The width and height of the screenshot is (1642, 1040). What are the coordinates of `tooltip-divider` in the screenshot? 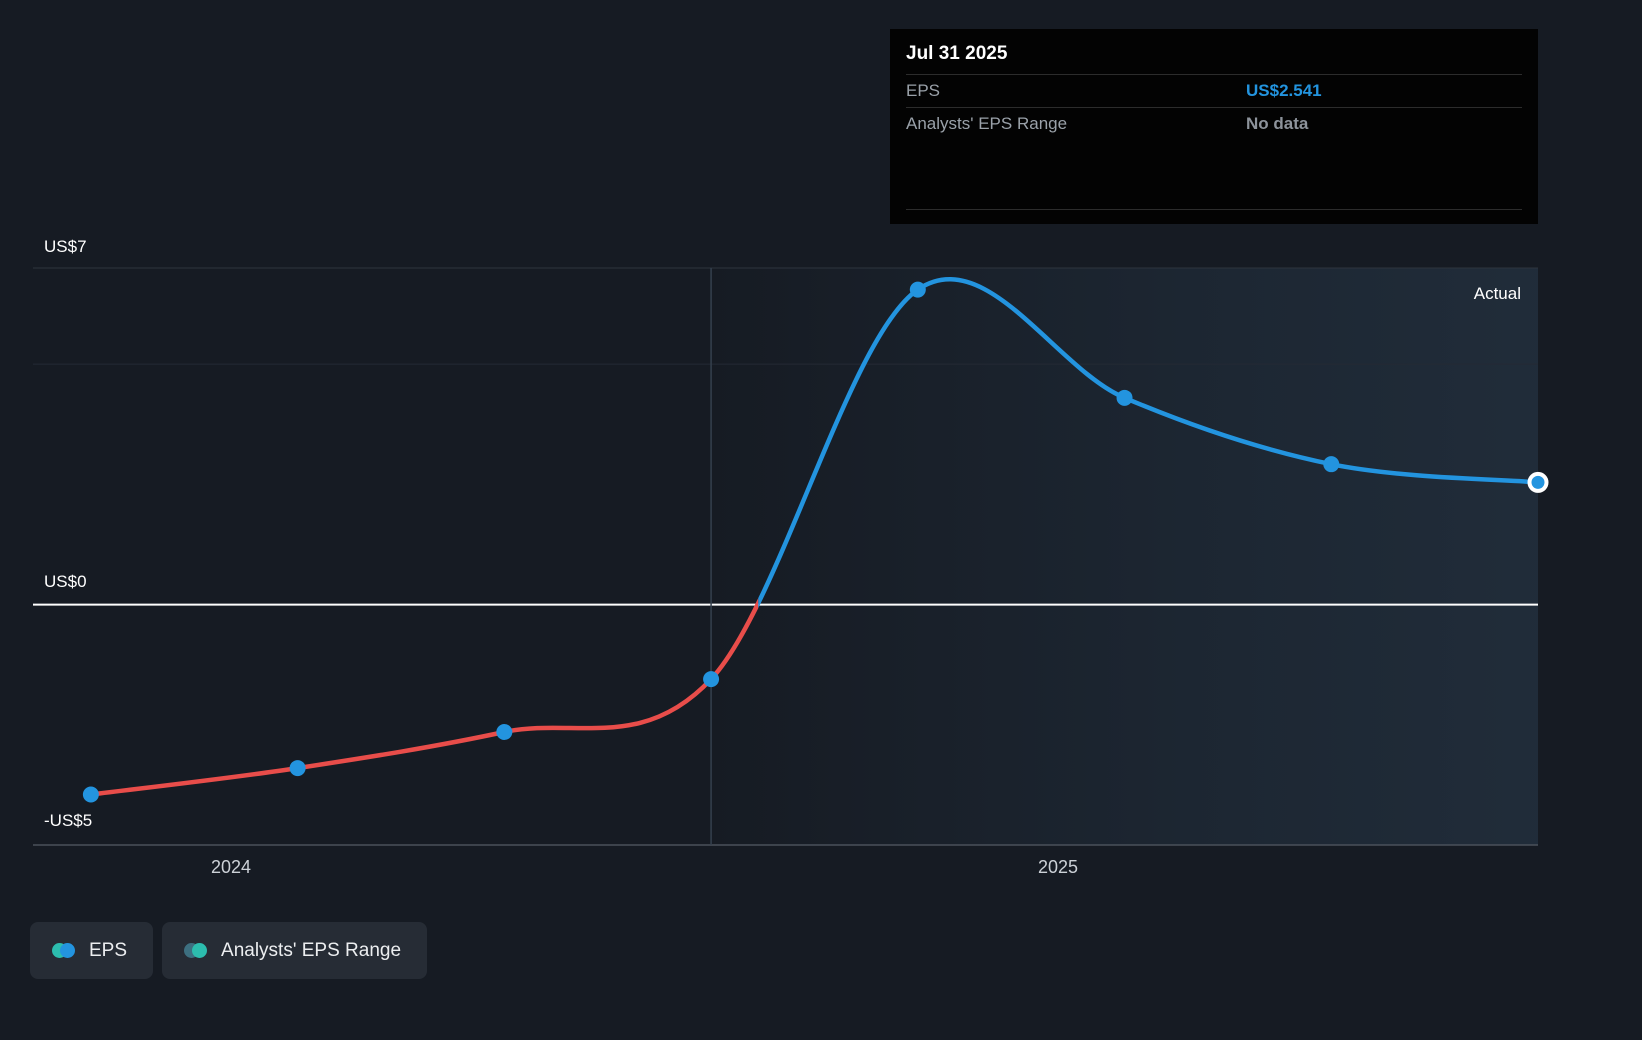 It's located at (1214, 209).